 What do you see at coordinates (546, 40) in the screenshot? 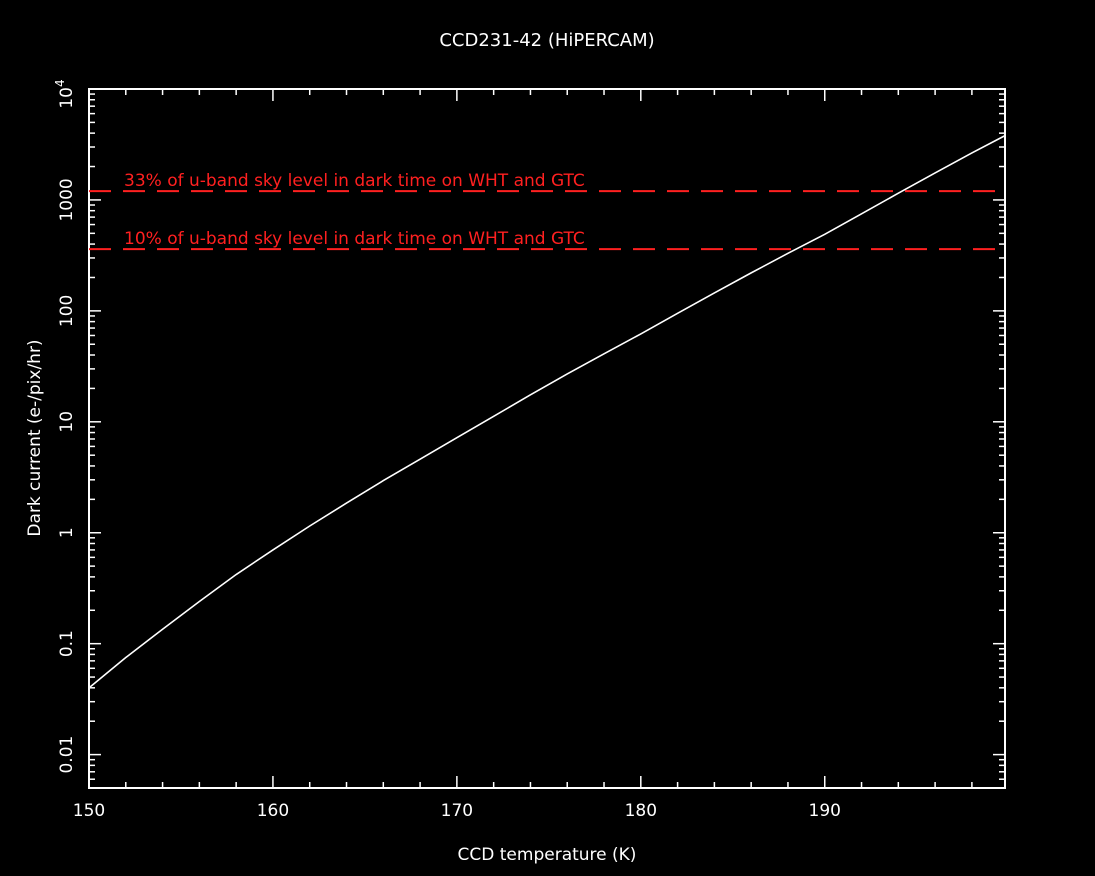
I see `chart-title: CCD231-42 (HiPERCAM)` at bounding box center [546, 40].